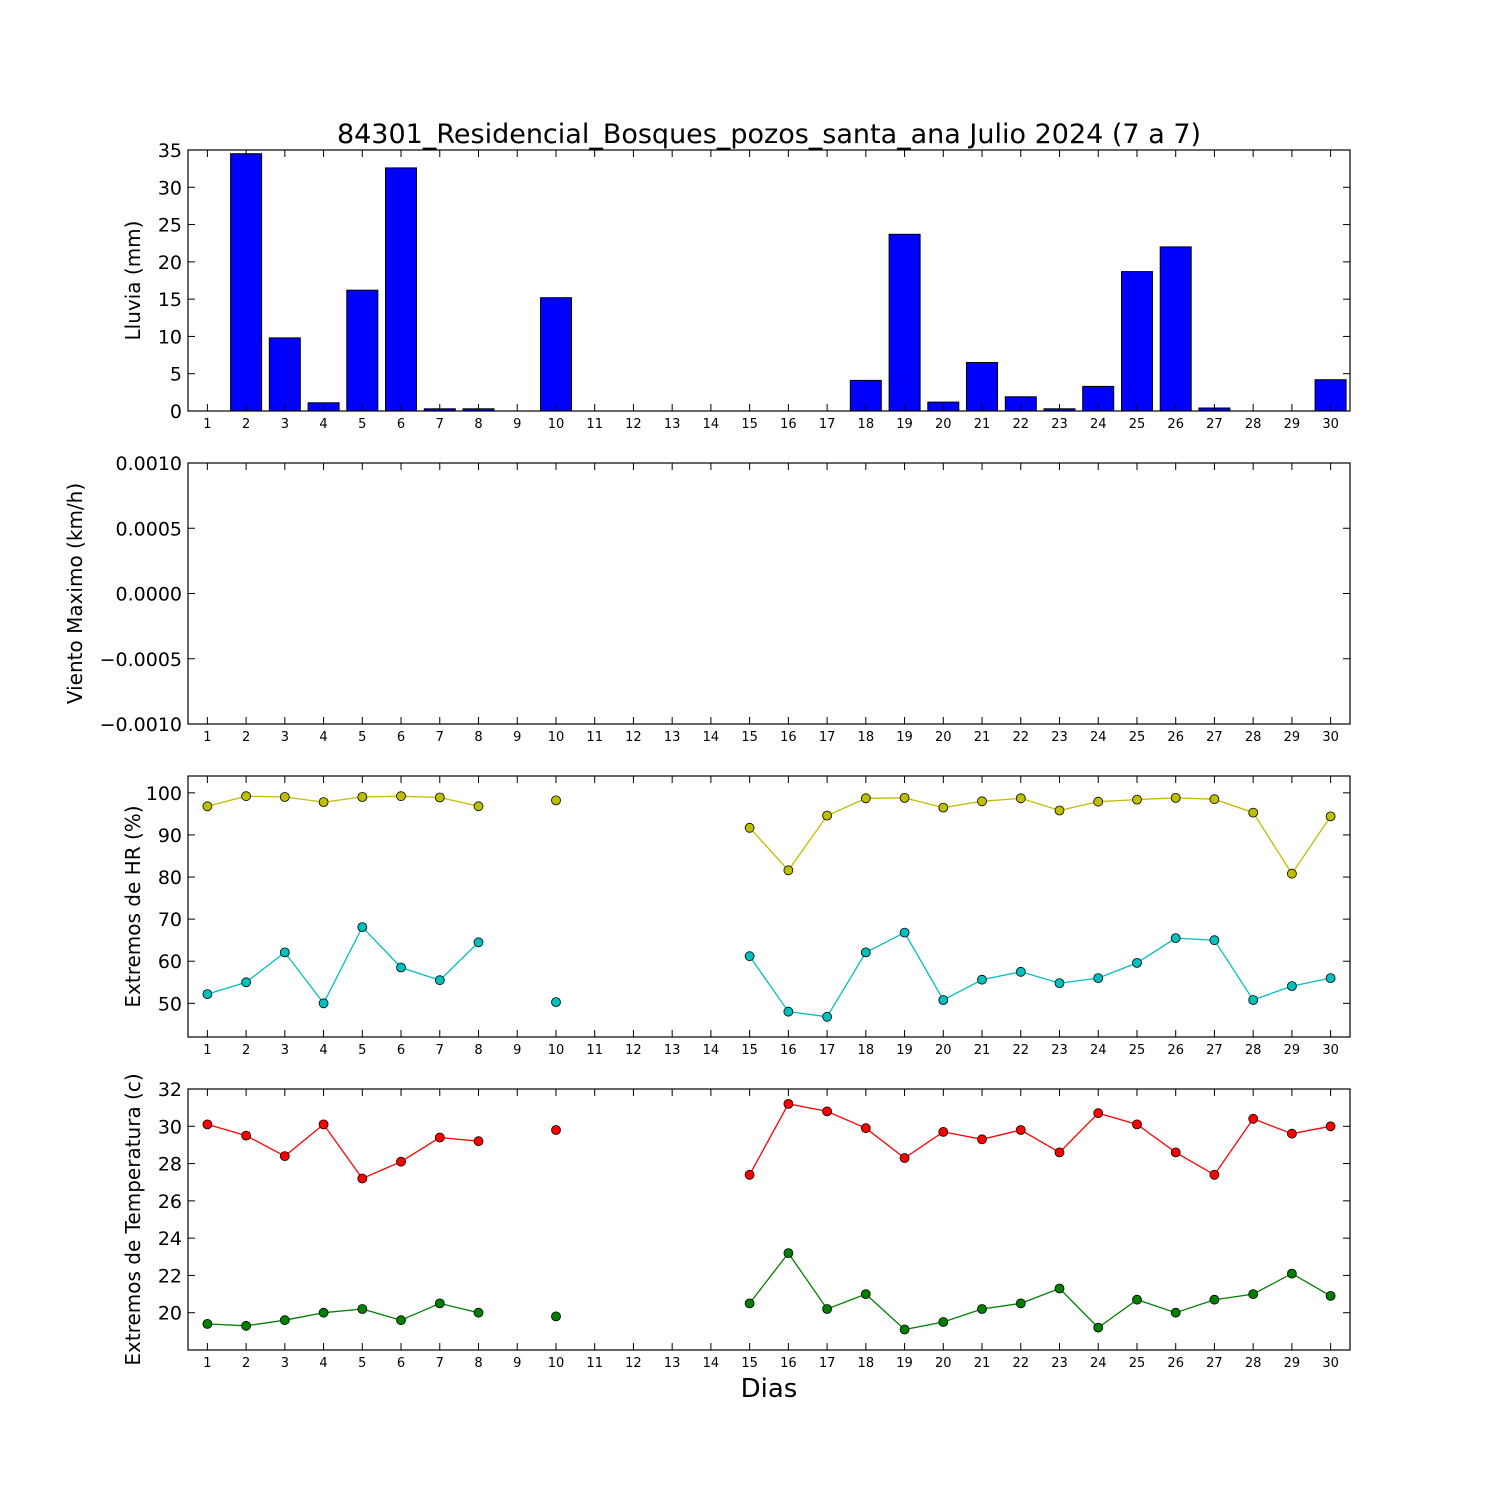  I want to click on x-tick-label: 1, so click(207, 1363).